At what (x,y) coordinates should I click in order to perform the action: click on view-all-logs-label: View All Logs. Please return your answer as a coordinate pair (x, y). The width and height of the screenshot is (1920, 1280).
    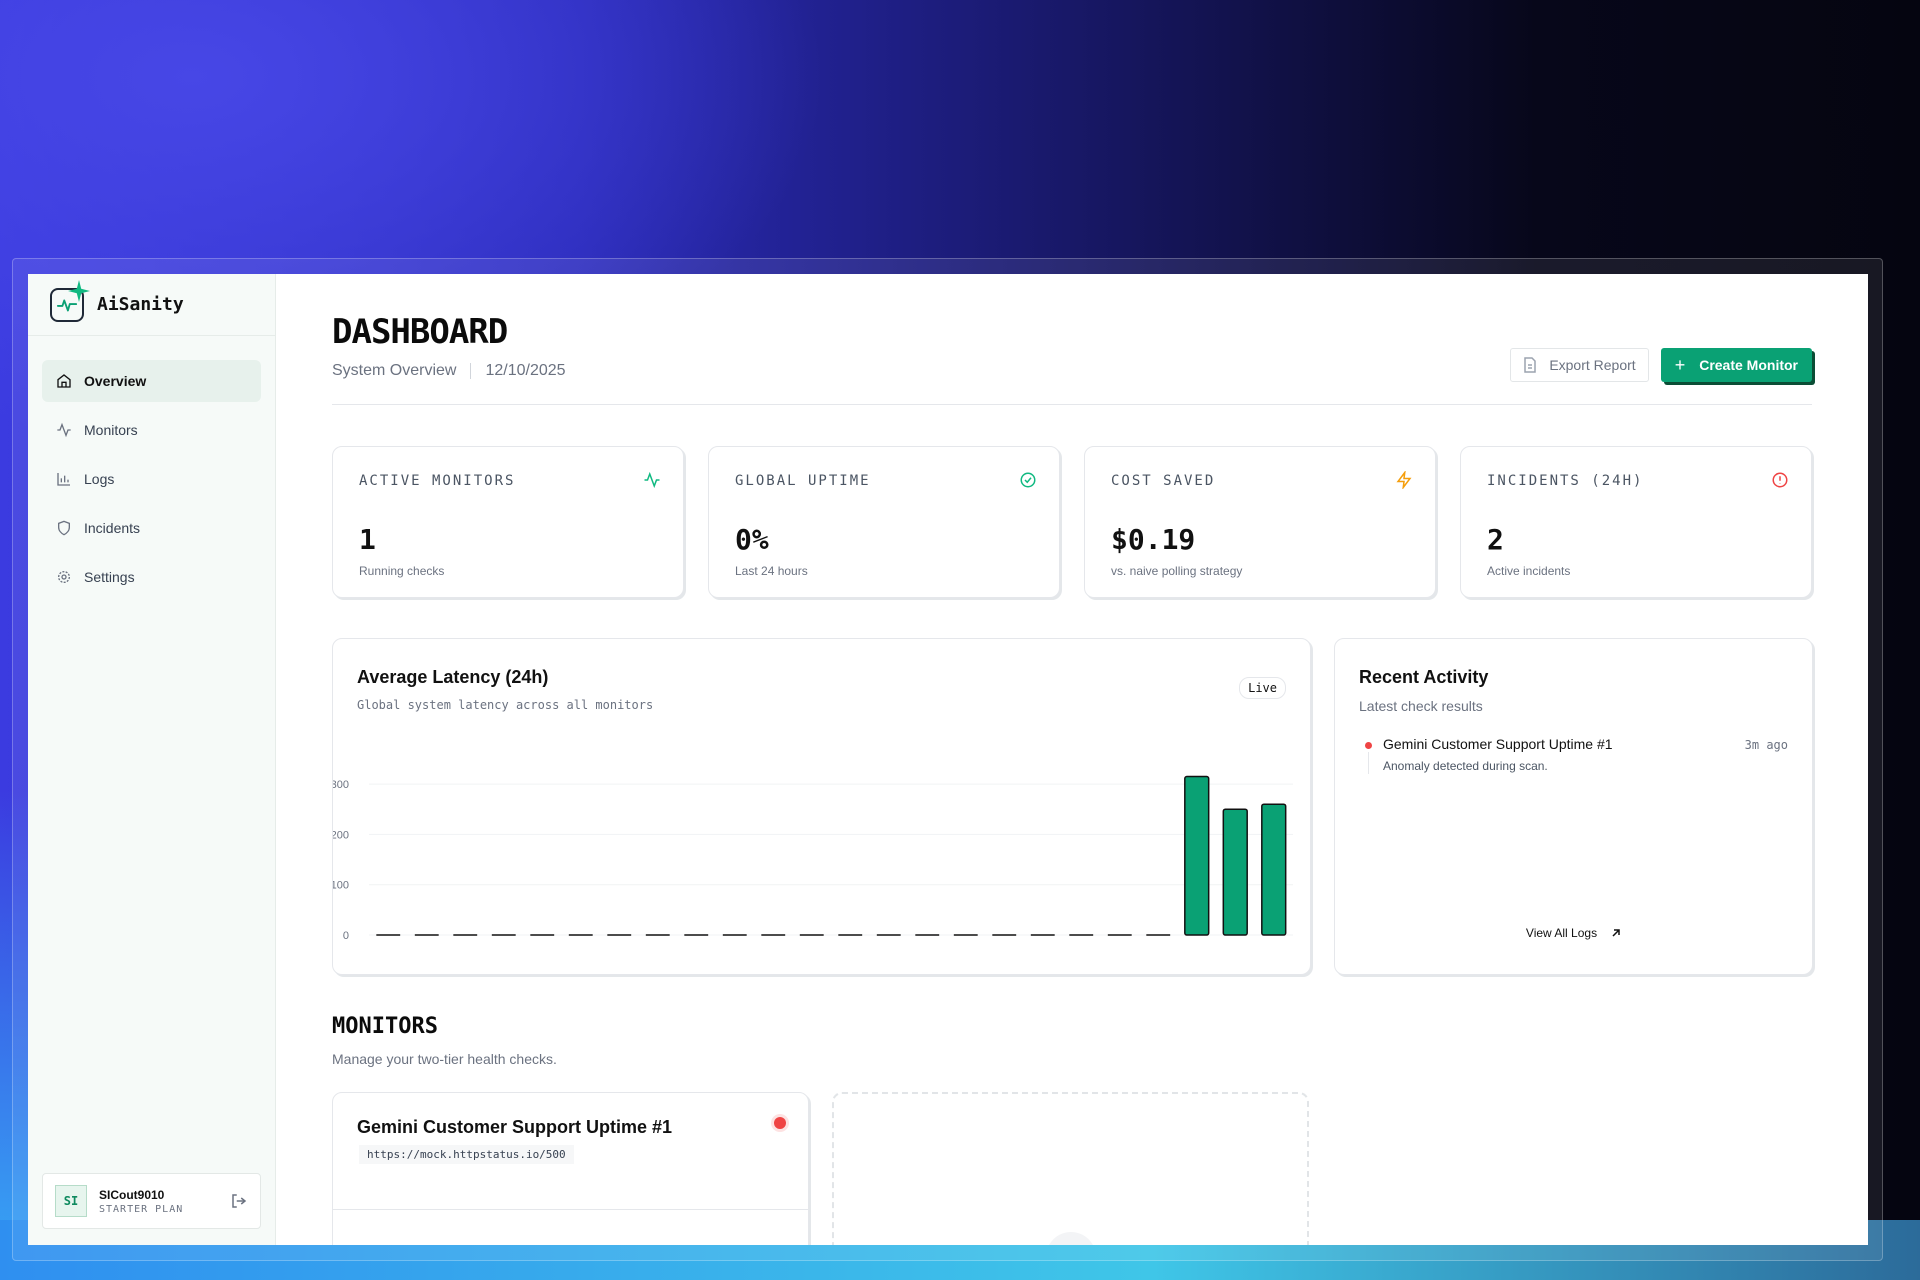
    Looking at the image, I should click on (1561, 933).